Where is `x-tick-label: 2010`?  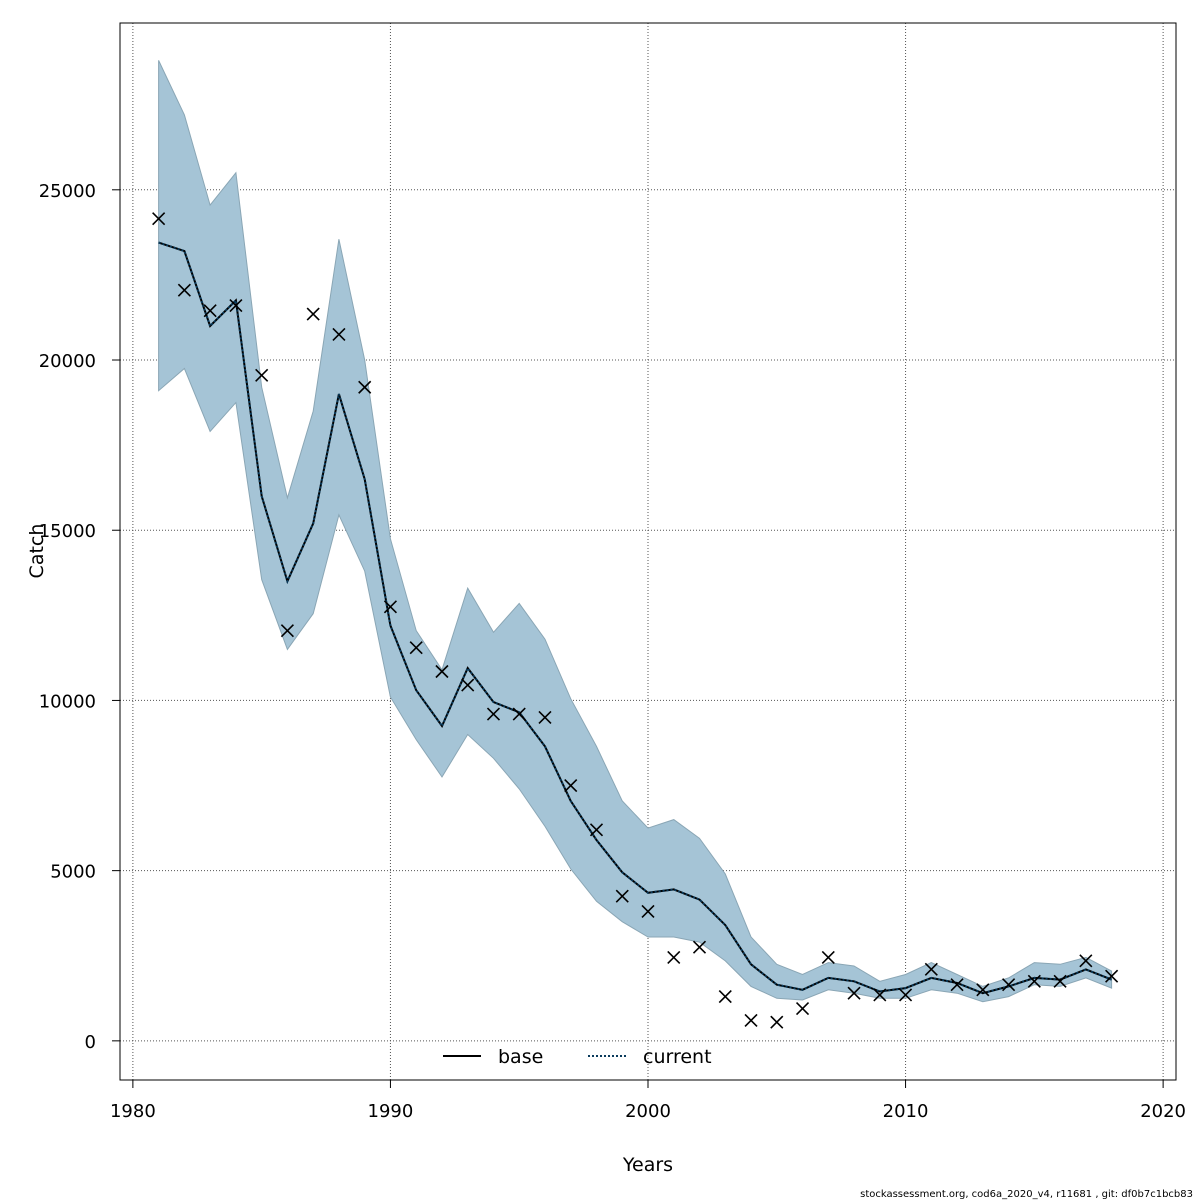 x-tick-label: 2010 is located at coordinates (906, 1111).